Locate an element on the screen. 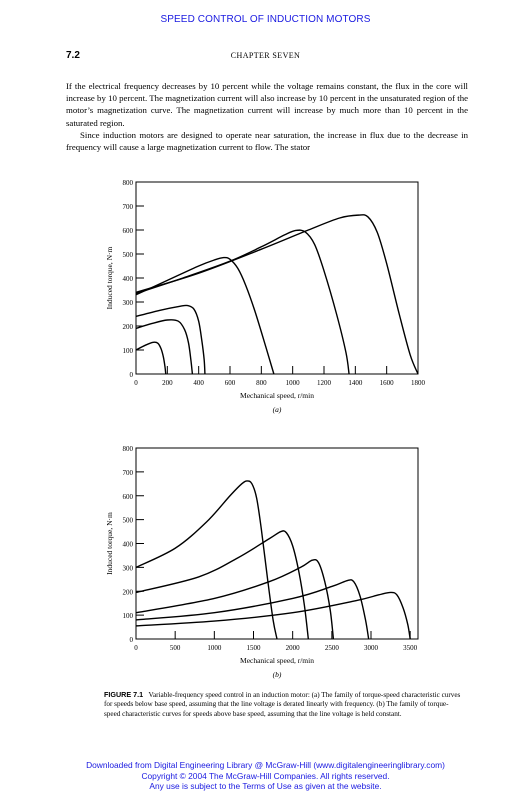 This screenshot has width=531, height=800. page-number: 7.2 is located at coordinates (73, 55).